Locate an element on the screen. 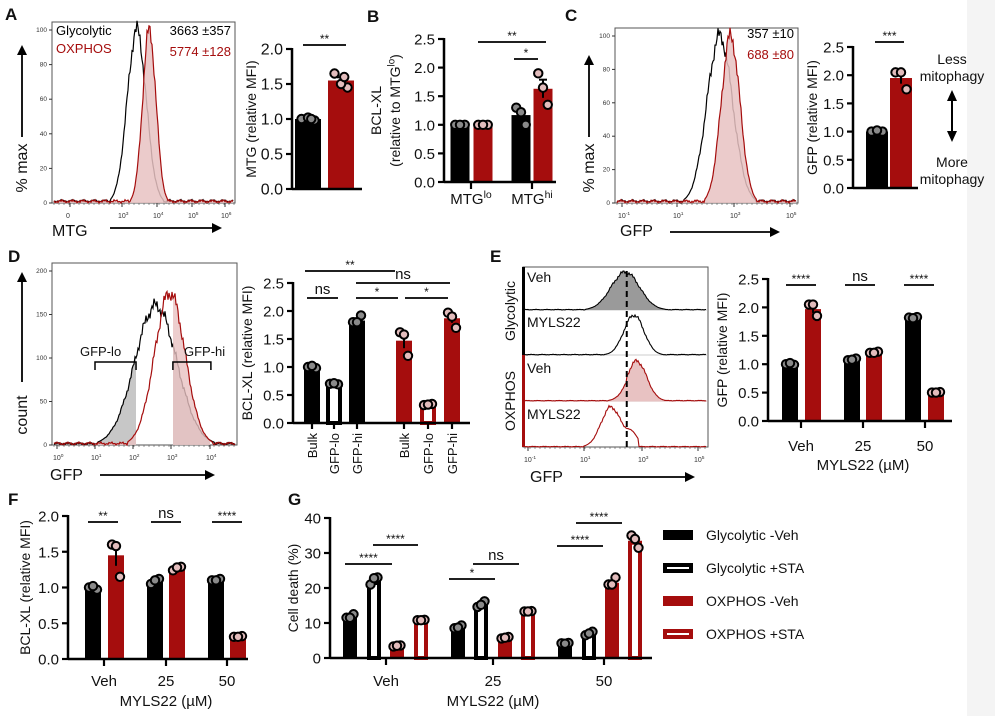 This screenshot has height=716, width=995. x-tick-label: 10⁻¹ is located at coordinates (530, 459).